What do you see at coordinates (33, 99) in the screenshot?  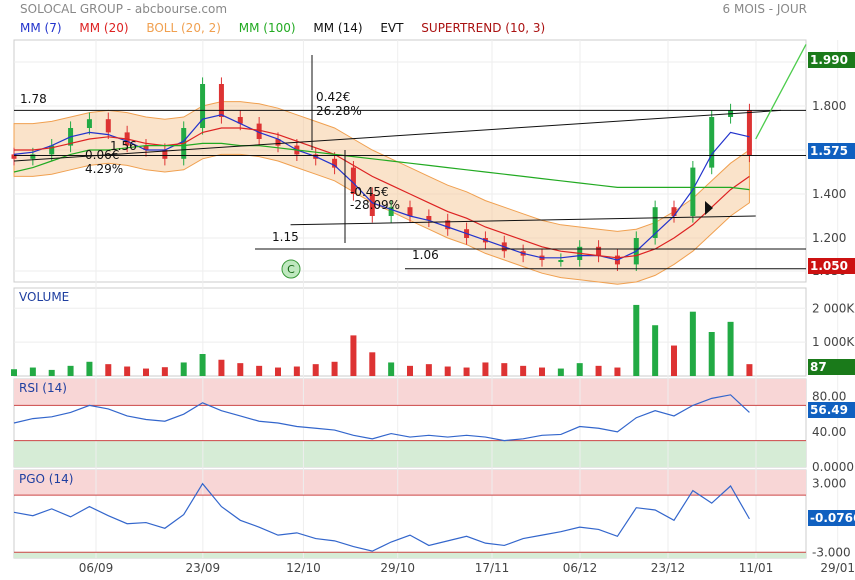 I see `annotation-label: 1.78` at bounding box center [33, 99].